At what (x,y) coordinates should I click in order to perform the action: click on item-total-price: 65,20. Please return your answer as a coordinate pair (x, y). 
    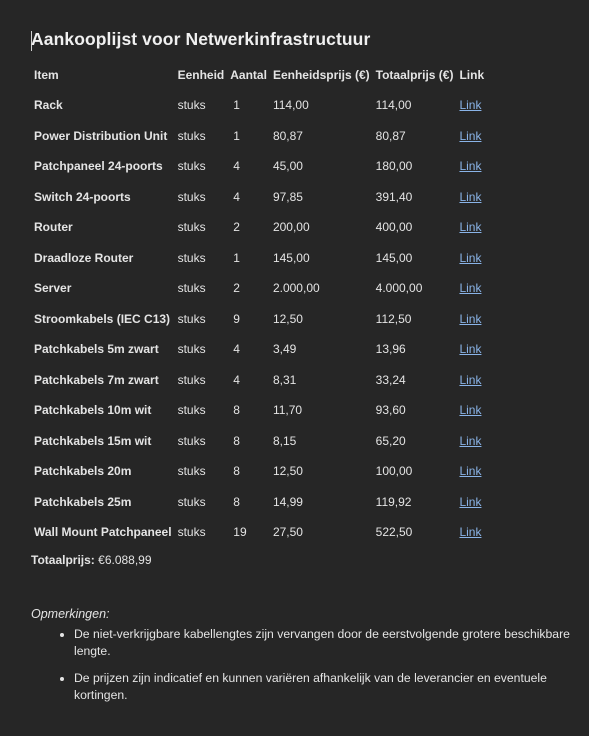
    Looking at the image, I should click on (390, 440).